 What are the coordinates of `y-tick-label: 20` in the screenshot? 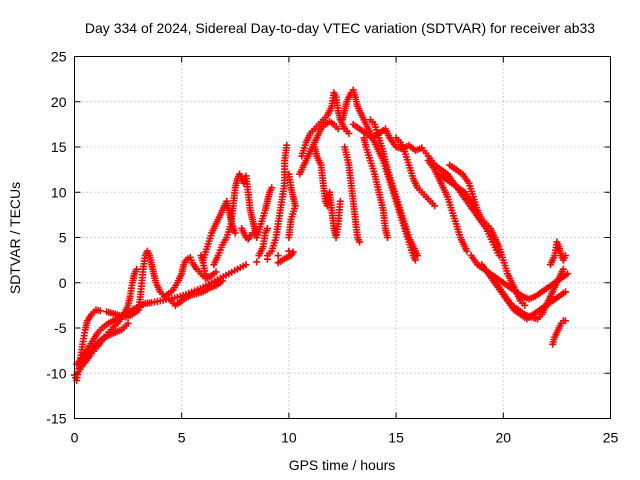 It's located at (59, 102).